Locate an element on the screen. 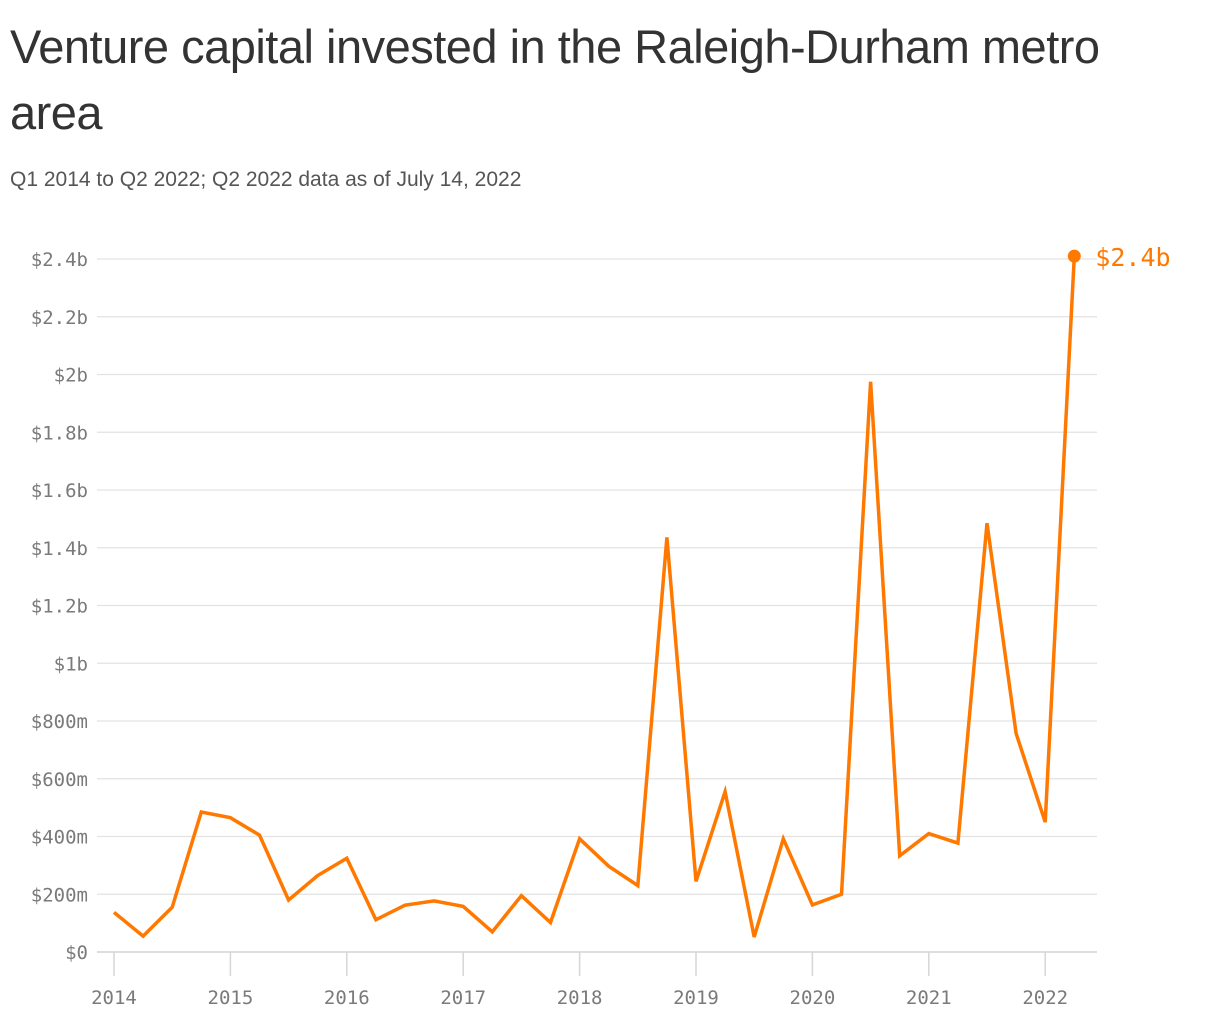 Image resolution: width=1220 pixels, height=1020 pixels. x-tick-label: 2021 is located at coordinates (929, 998).